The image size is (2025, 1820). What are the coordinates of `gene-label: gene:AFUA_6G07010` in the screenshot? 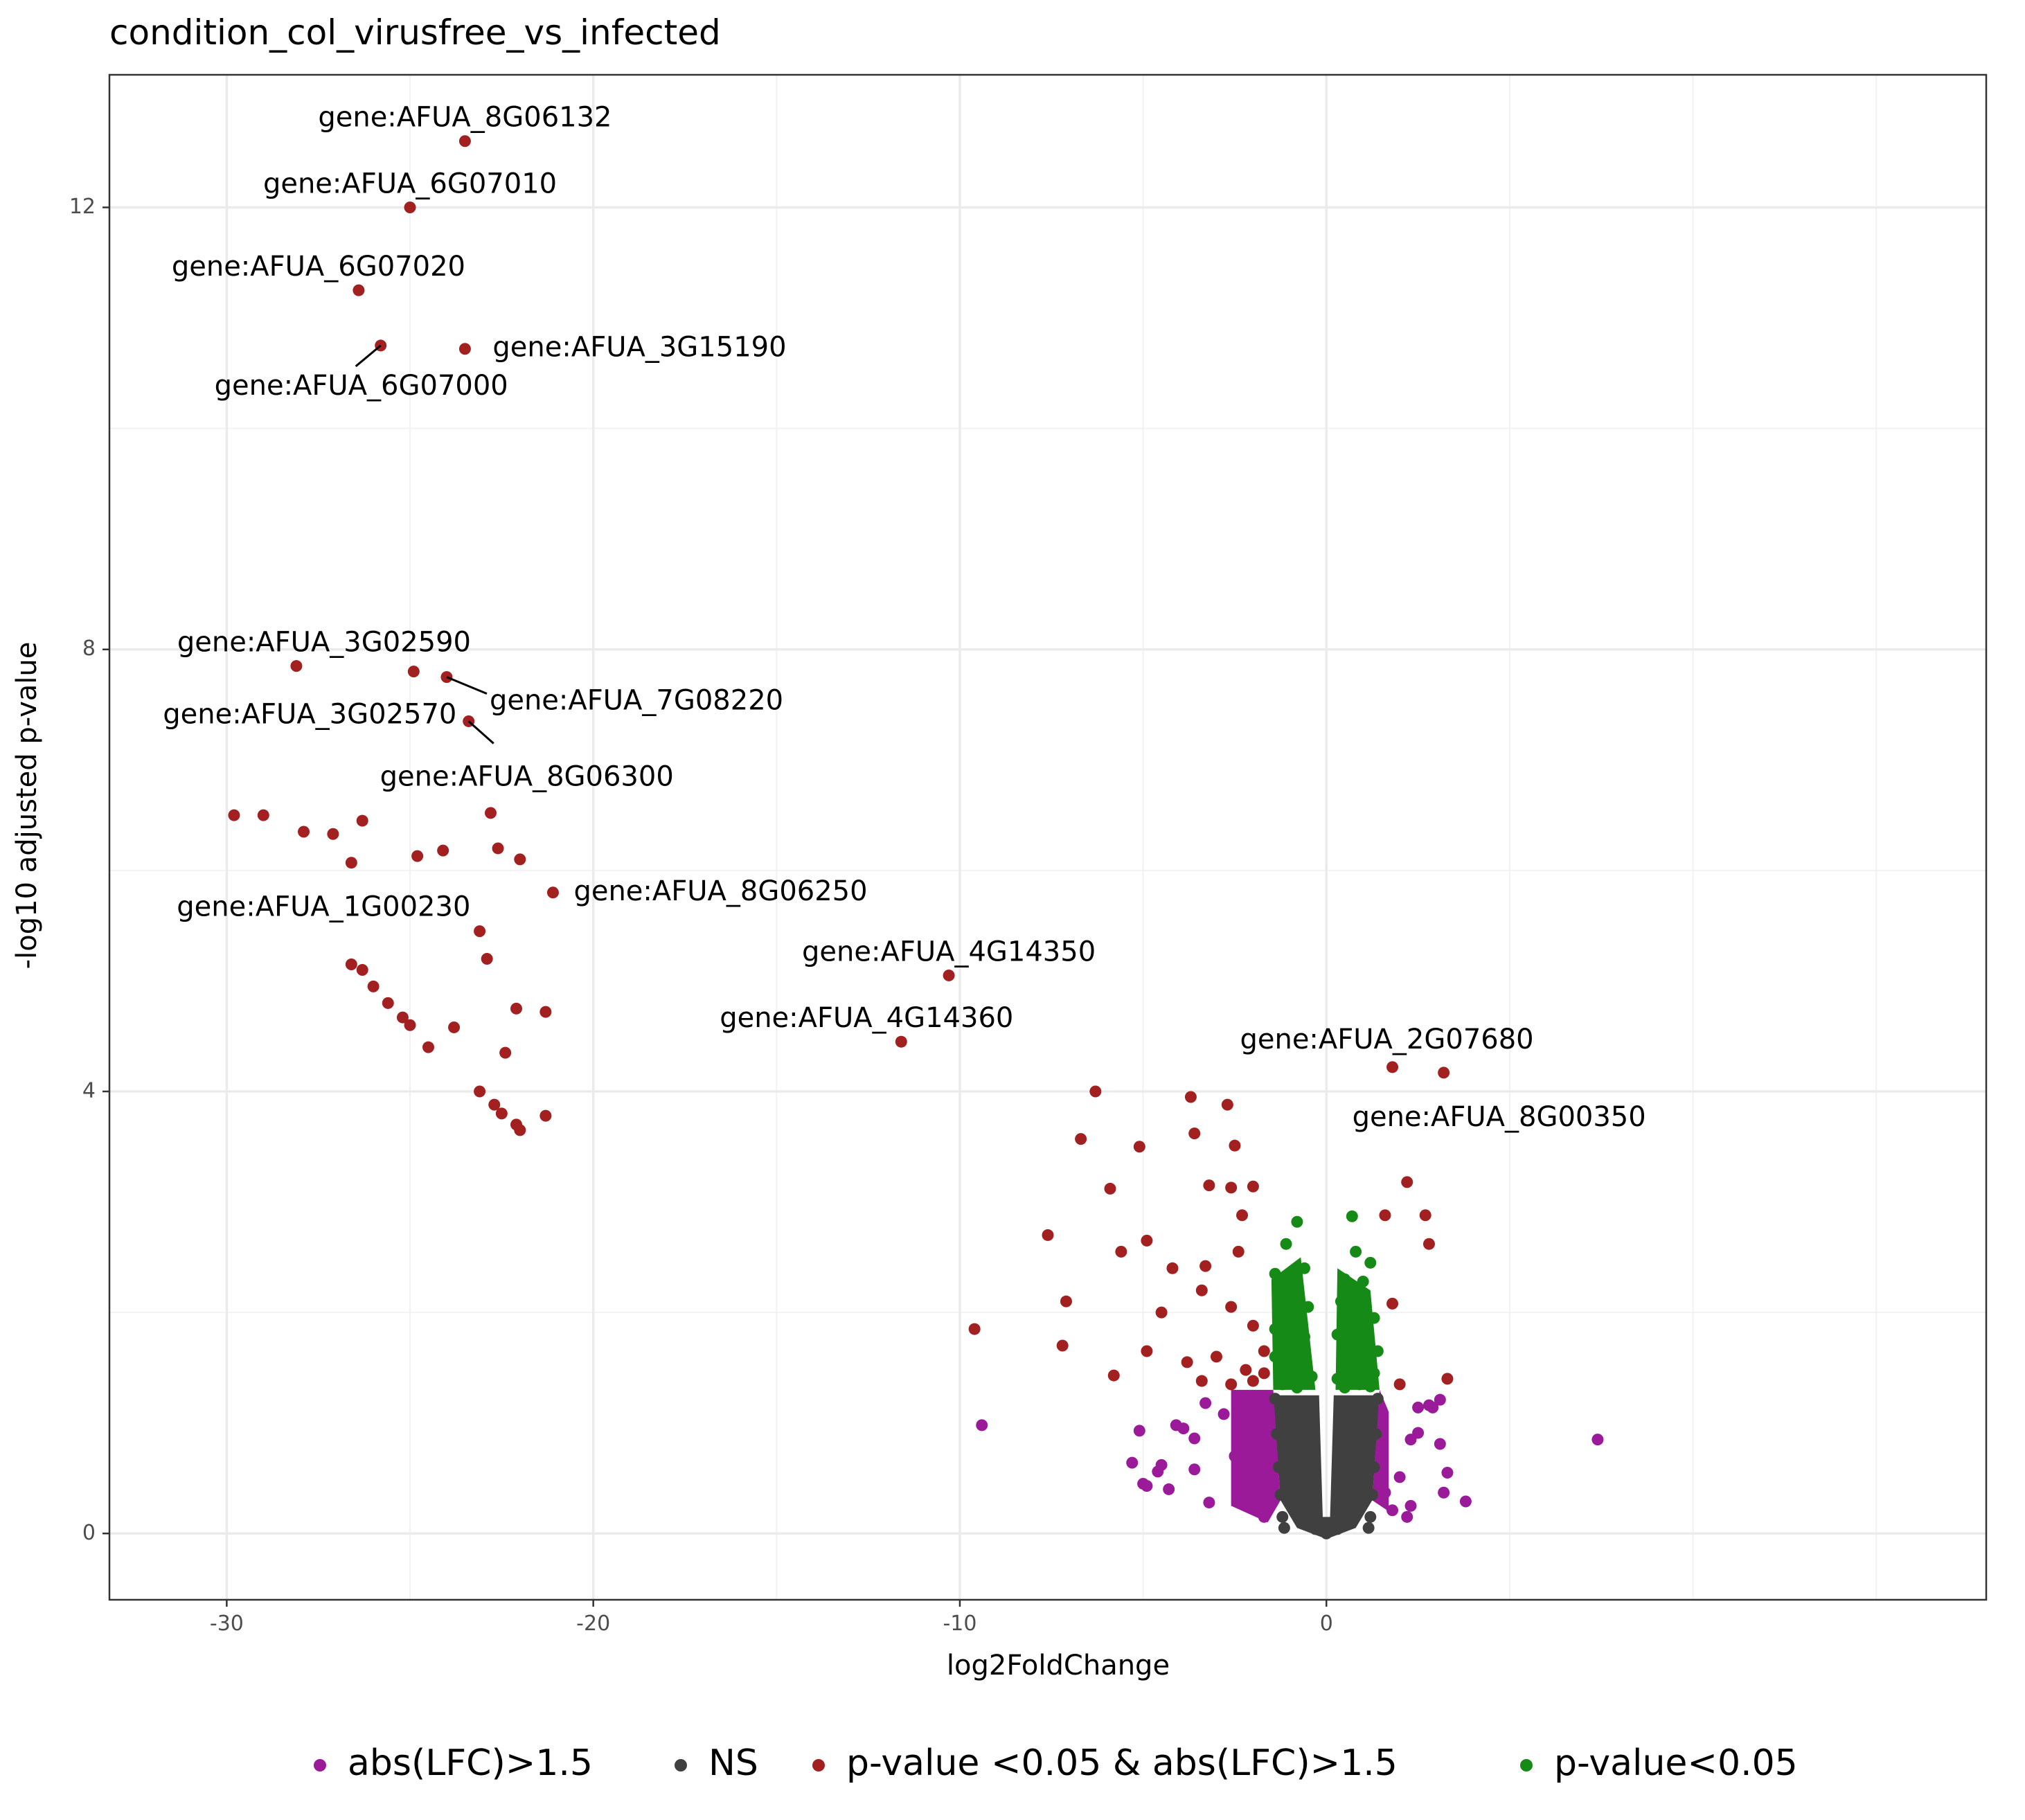 It's located at (410, 183).